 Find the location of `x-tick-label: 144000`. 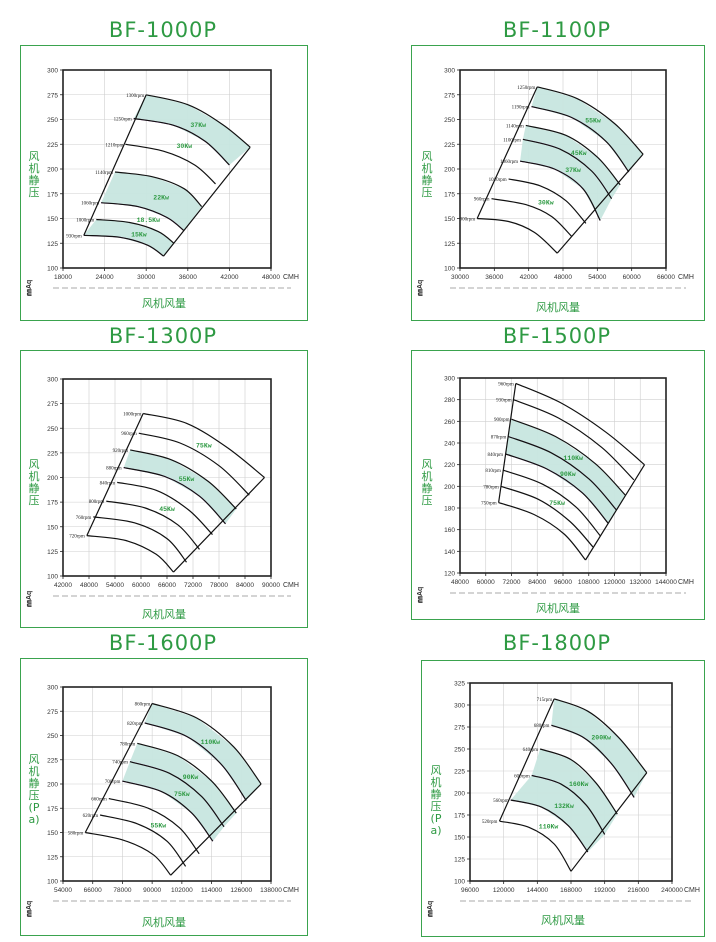

x-tick-label: 144000 is located at coordinates (537, 890).